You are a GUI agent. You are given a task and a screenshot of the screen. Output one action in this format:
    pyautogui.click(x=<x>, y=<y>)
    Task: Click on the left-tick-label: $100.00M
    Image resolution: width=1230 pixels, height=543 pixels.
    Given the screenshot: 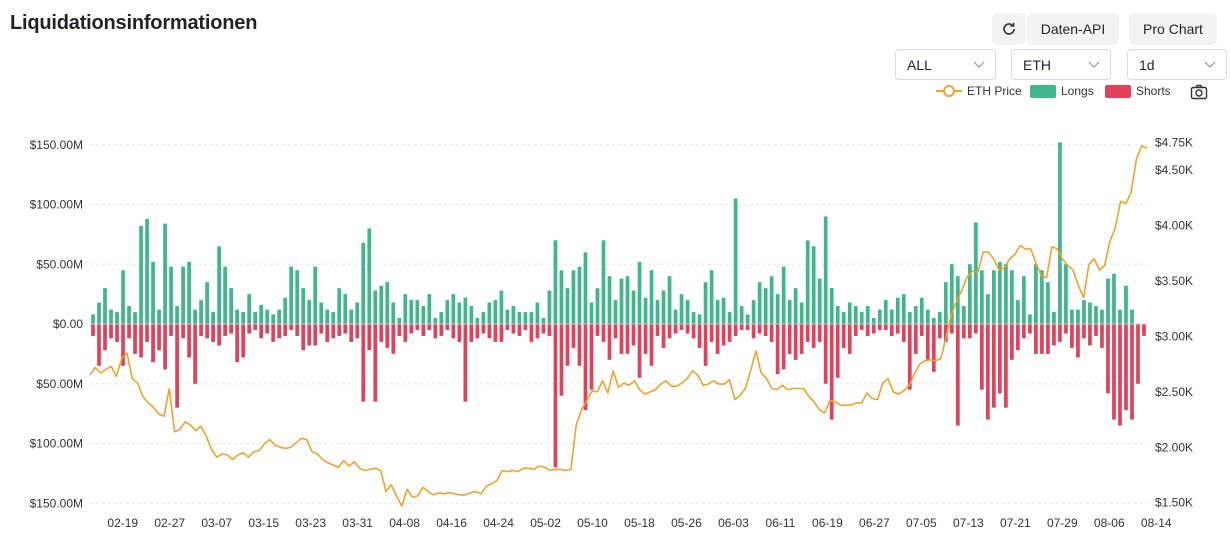 What is the action you would take?
    pyautogui.click(x=56, y=205)
    